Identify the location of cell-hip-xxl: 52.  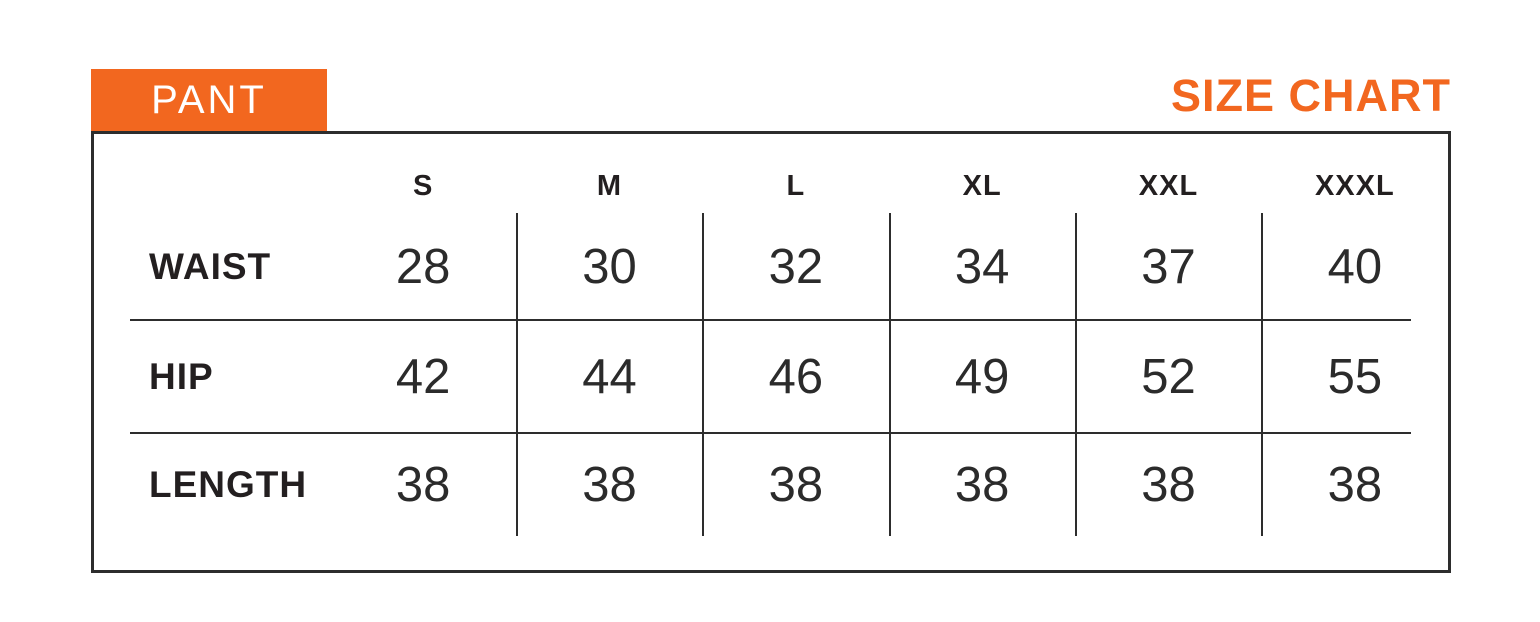
(1168, 376).